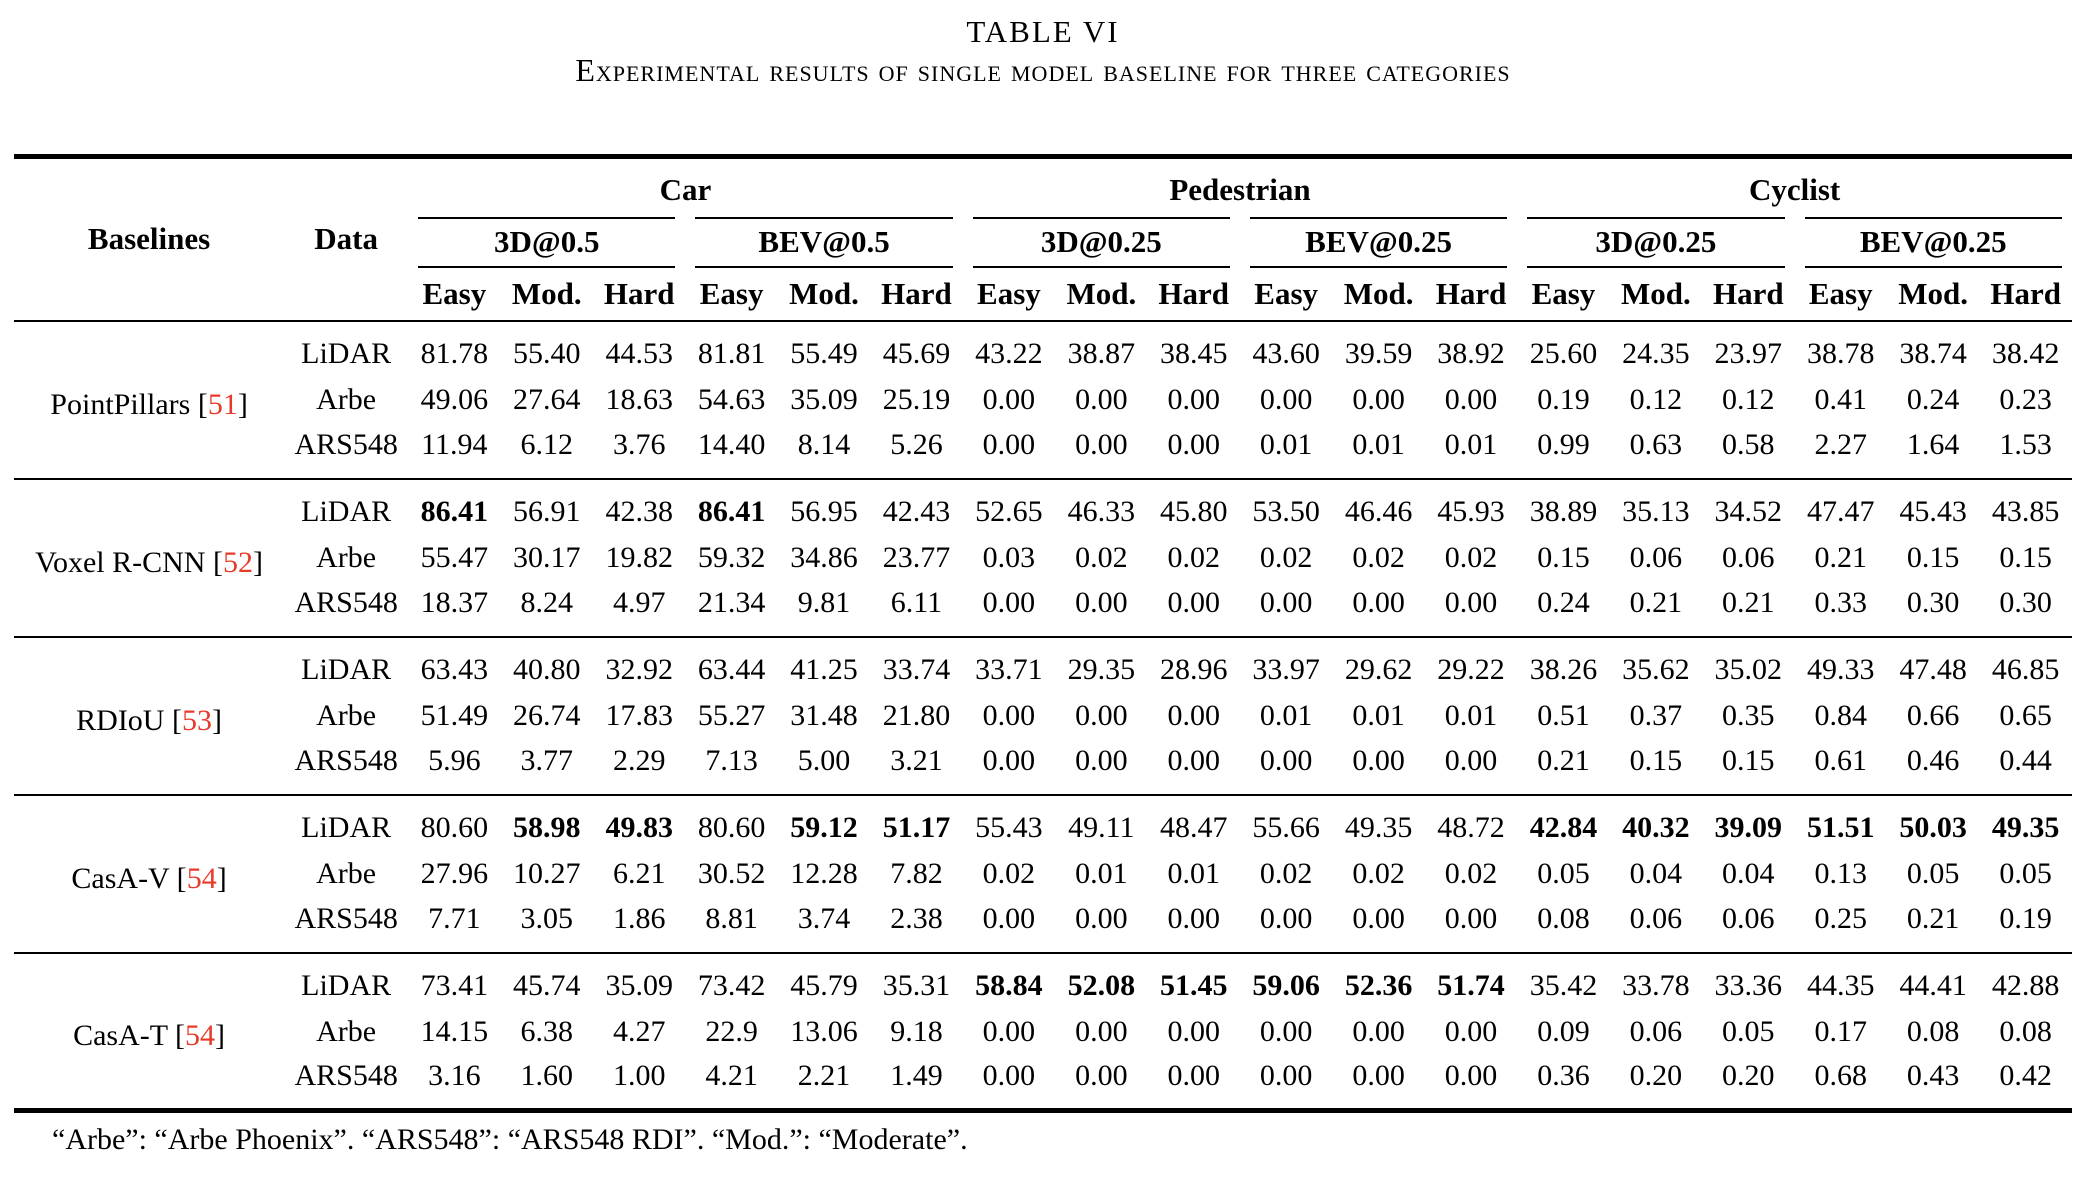  What do you see at coordinates (2025, 760) in the screenshot?
I see `value-cell: 0.44` at bounding box center [2025, 760].